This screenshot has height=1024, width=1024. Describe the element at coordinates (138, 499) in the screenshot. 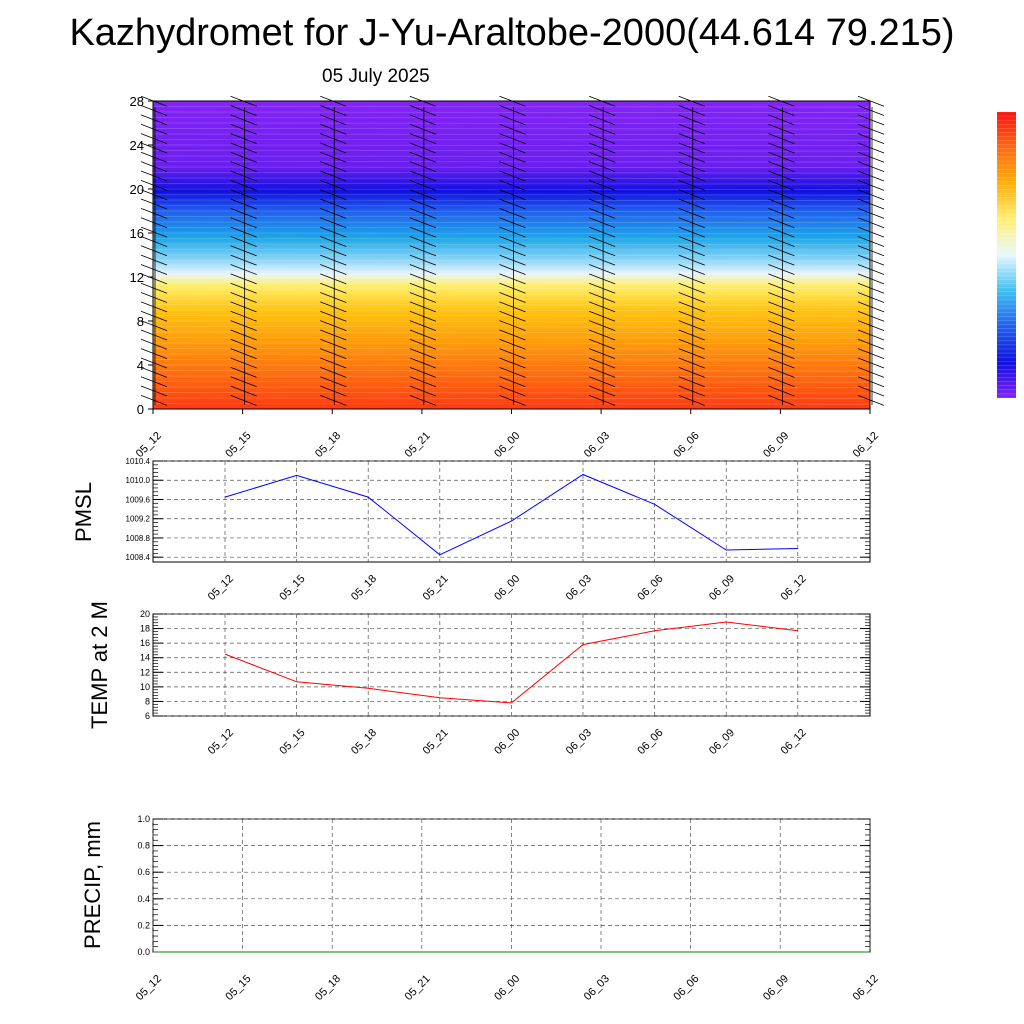

I see `y-tick-label: 1009.6` at that location.